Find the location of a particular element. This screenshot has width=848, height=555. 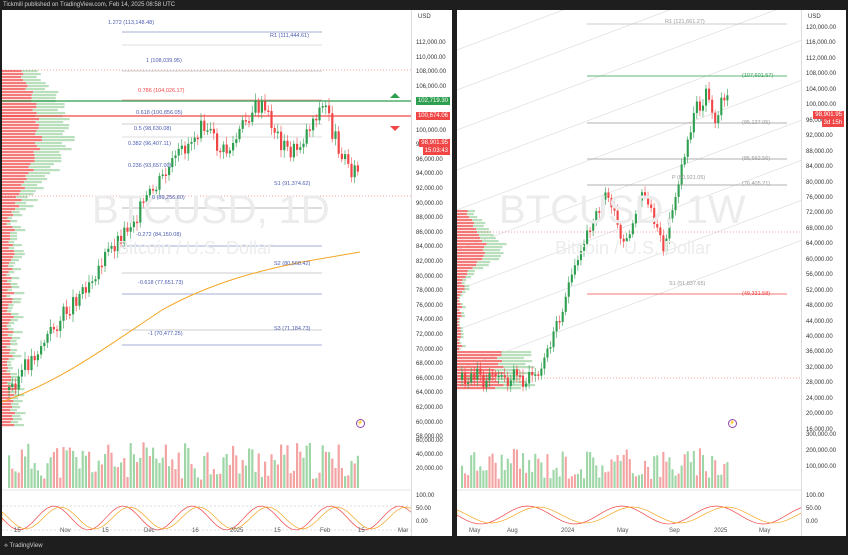

price-tick: 88,000.00 is located at coordinates (429, 218).